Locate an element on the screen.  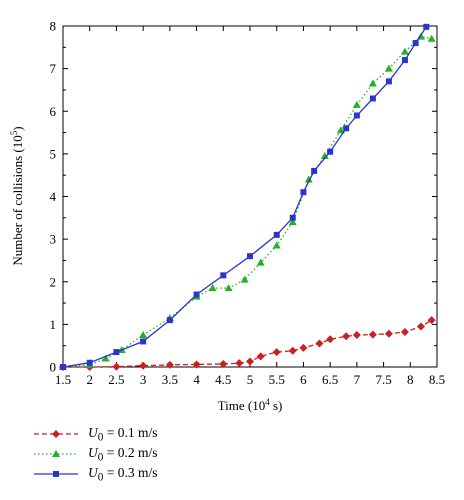
legend-item-u0-0-2: U0 = 0.2 m/s is located at coordinates (182, 454).